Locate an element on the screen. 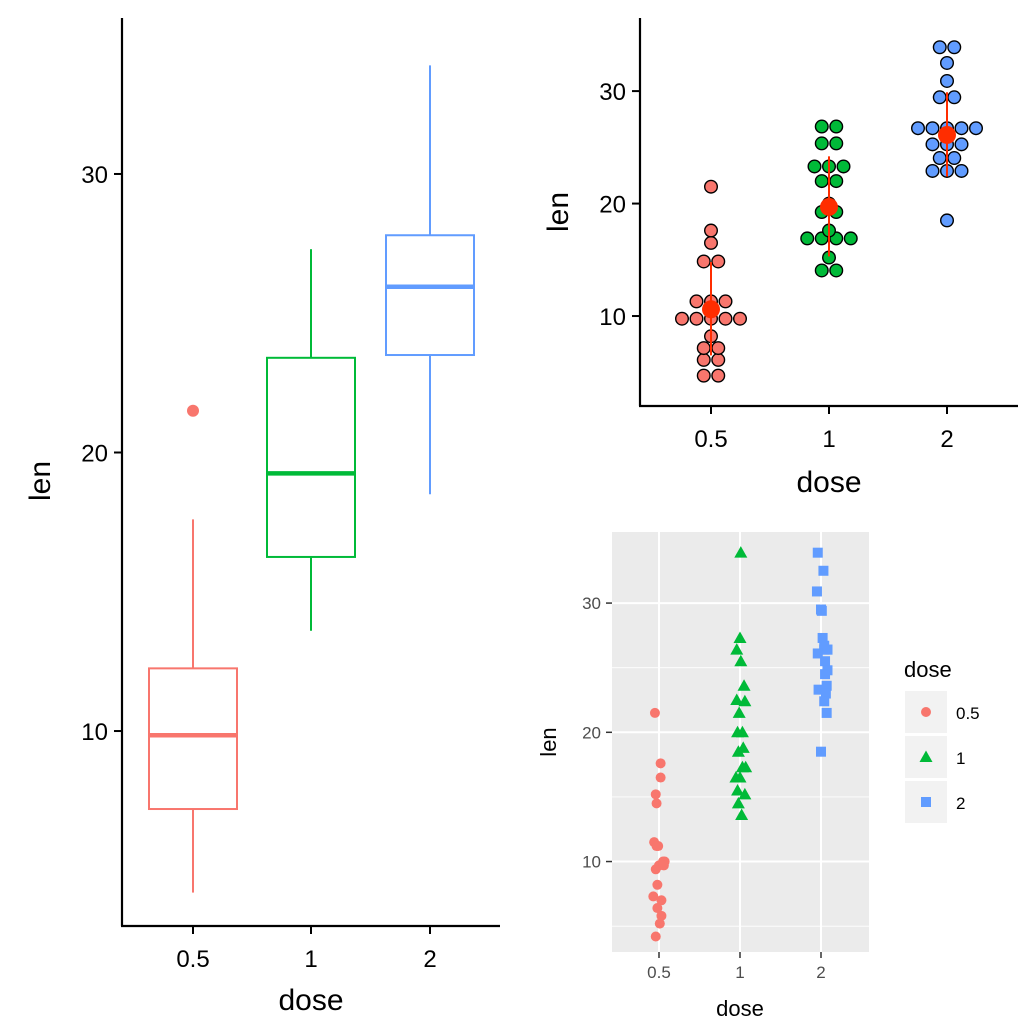 The width and height of the screenshot is (1036, 1036). legend-label: 2 is located at coordinates (960, 803).